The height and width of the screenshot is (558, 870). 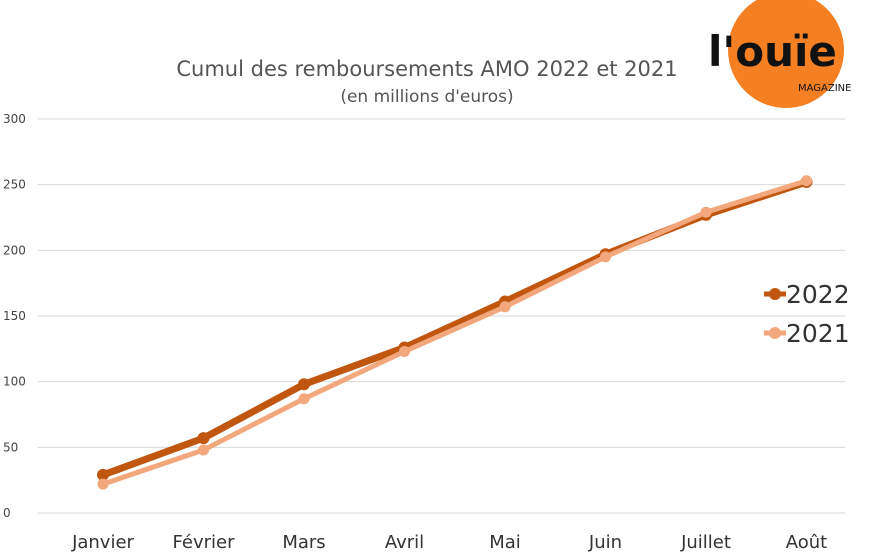 What do you see at coordinates (505, 542) in the screenshot?
I see `x-tick-label: Mai` at bounding box center [505, 542].